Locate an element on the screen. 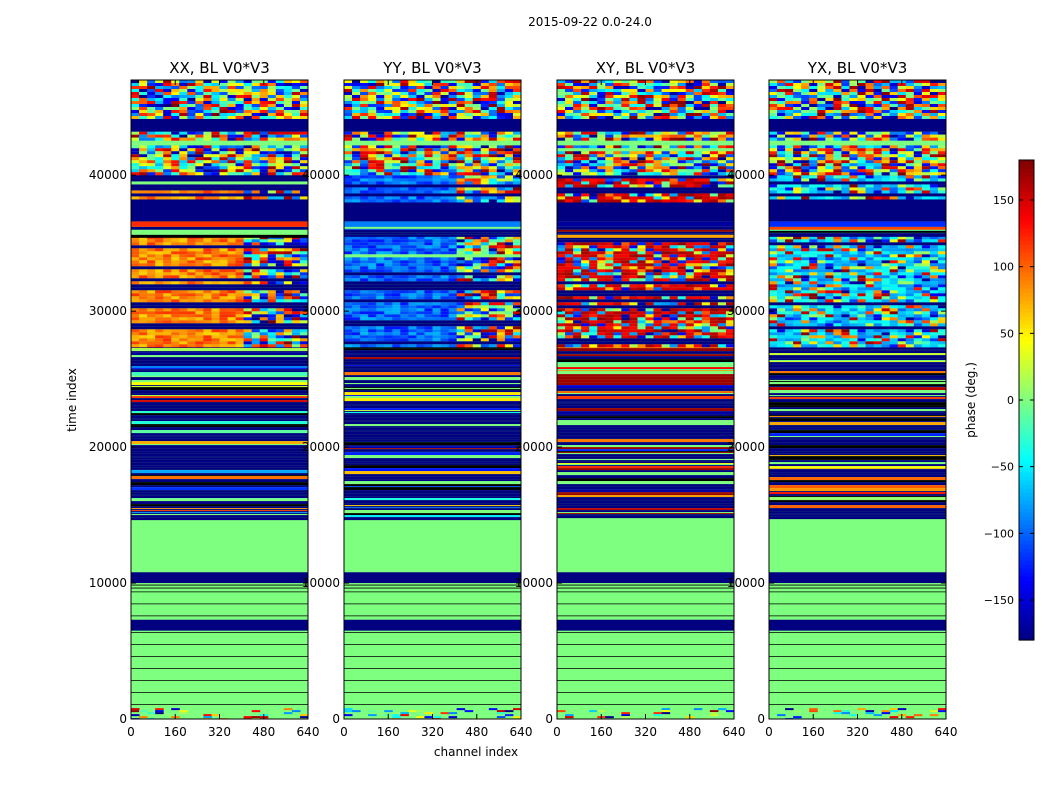 Image resolution: width=1050 pixels, height=800 pixels. colorbar: 150 100 50 0 −50 −100 −150 is located at coordinates (1009, 400).